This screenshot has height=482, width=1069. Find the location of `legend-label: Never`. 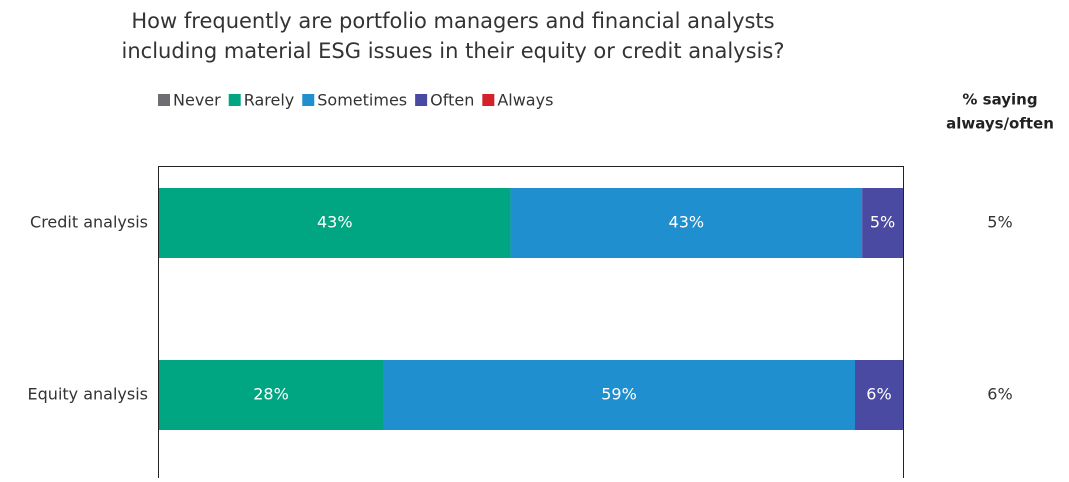

legend-label: Never is located at coordinates (197, 100).